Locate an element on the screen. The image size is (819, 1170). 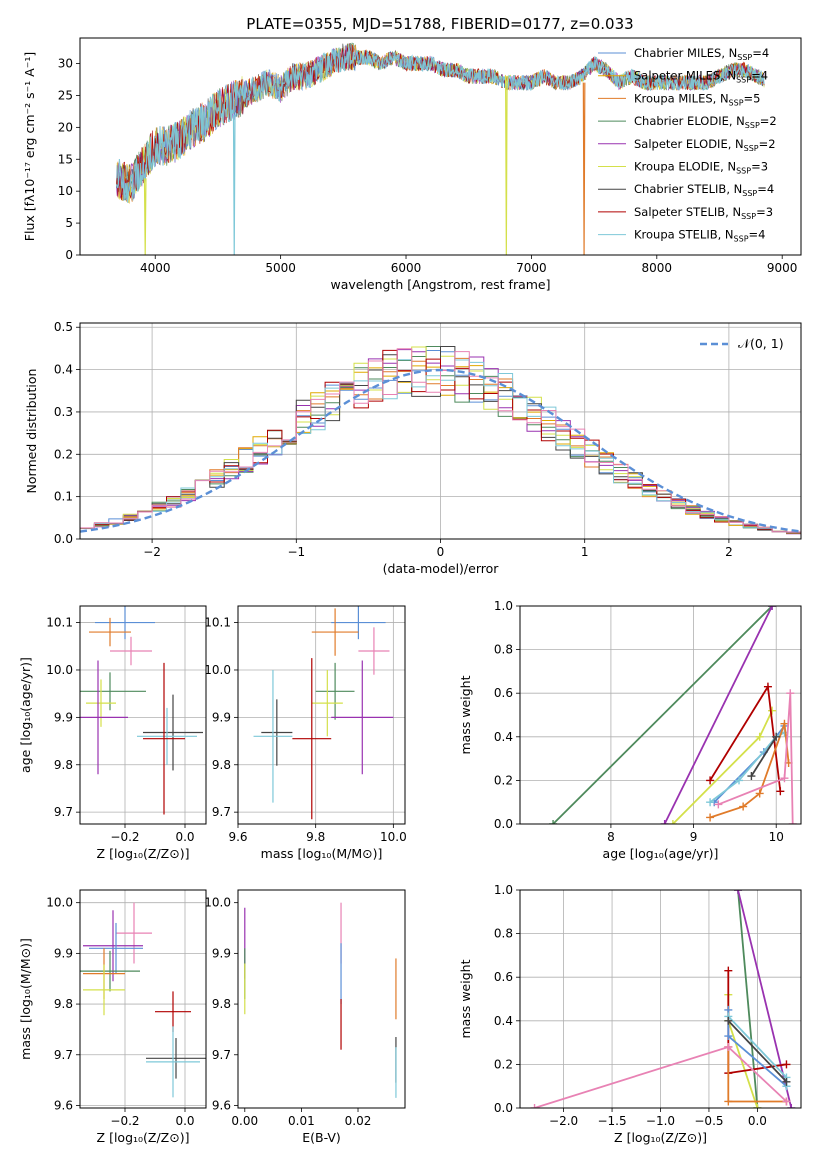
panel-mass-vs-EBV: 0.00 0.01 0.02 9.6 9.7 9.8 9.9 10.0 E(B-V) is located at coordinates (305, 1017).